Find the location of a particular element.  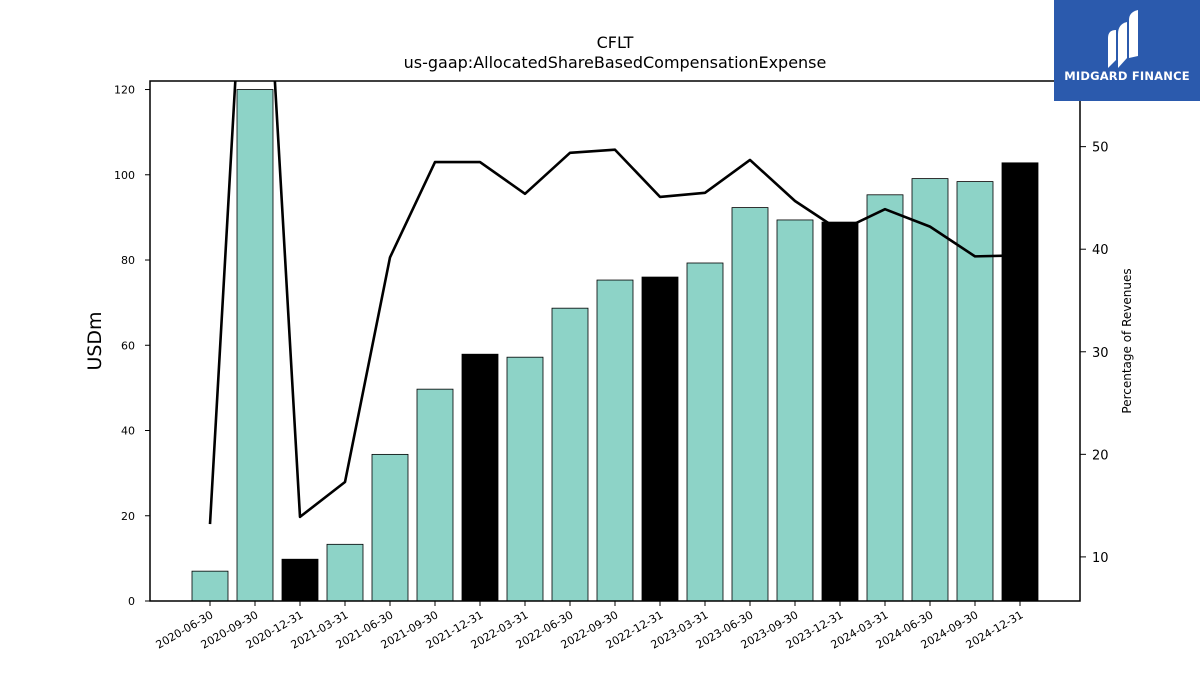

y-tick-right-label: 40 is located at coordinates (1100, 250).